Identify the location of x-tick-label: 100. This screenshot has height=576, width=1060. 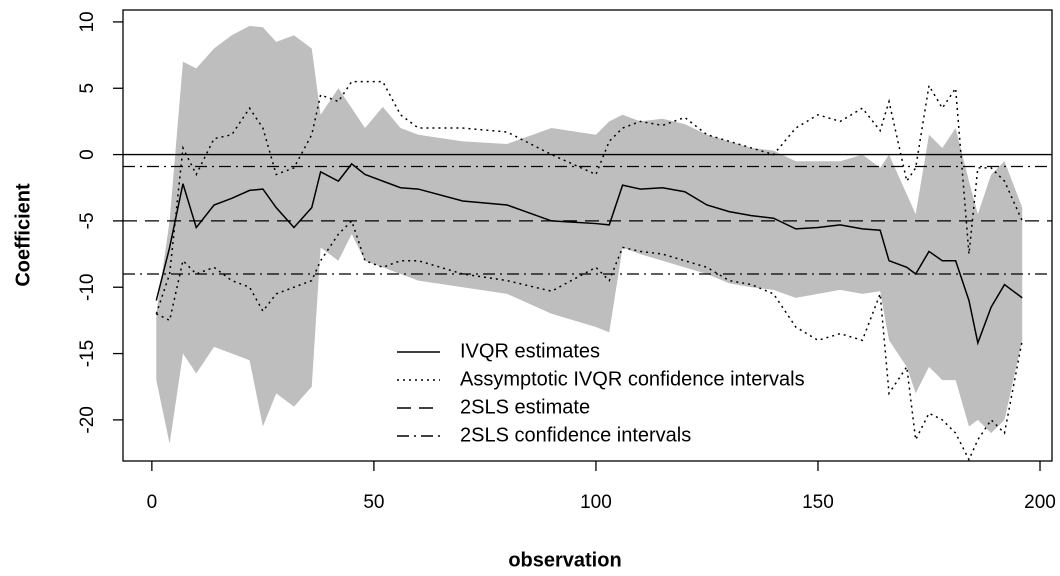
(596, 502).